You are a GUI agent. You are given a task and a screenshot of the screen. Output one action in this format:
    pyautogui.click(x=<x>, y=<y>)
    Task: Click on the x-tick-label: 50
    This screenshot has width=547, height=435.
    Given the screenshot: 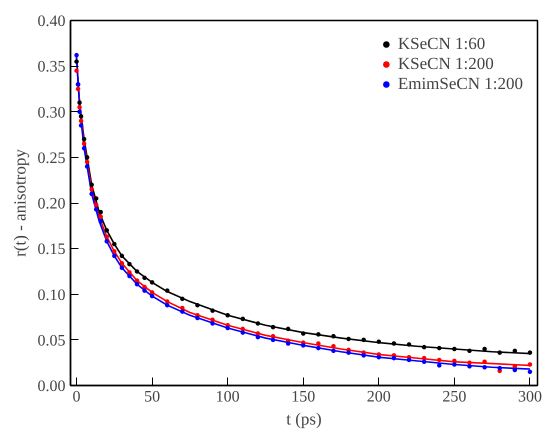 What is the action you would take?
    pyautogui.click(x=152, y=397)
    